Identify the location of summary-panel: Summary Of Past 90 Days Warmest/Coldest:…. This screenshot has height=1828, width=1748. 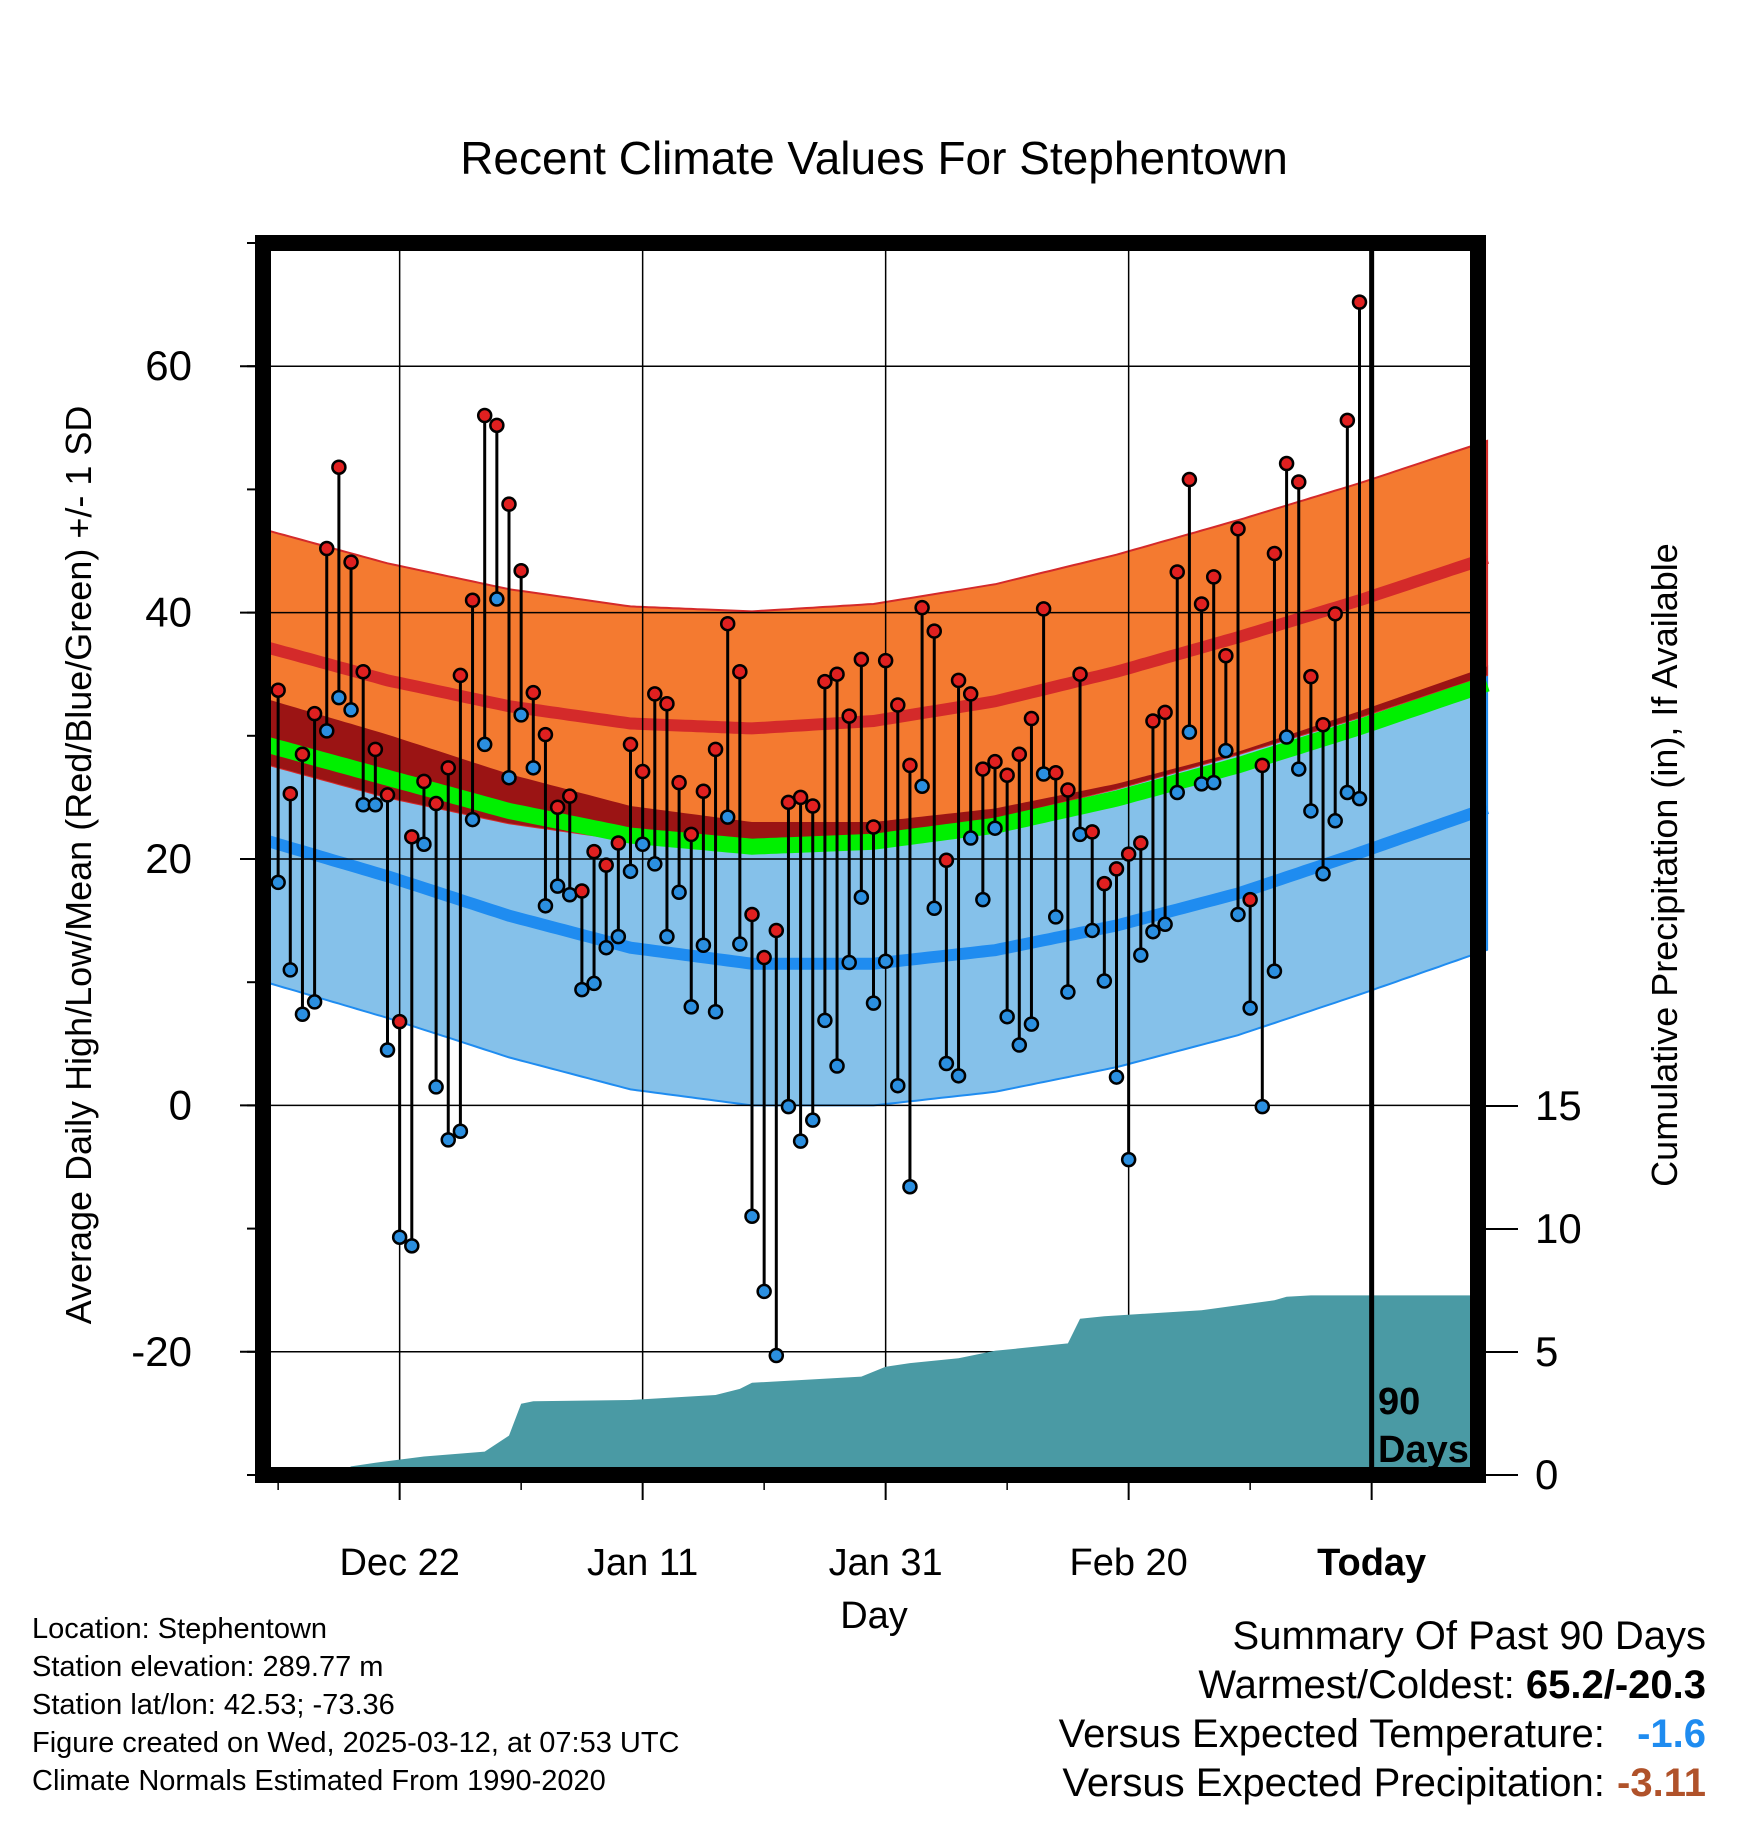
(1382, 1710).